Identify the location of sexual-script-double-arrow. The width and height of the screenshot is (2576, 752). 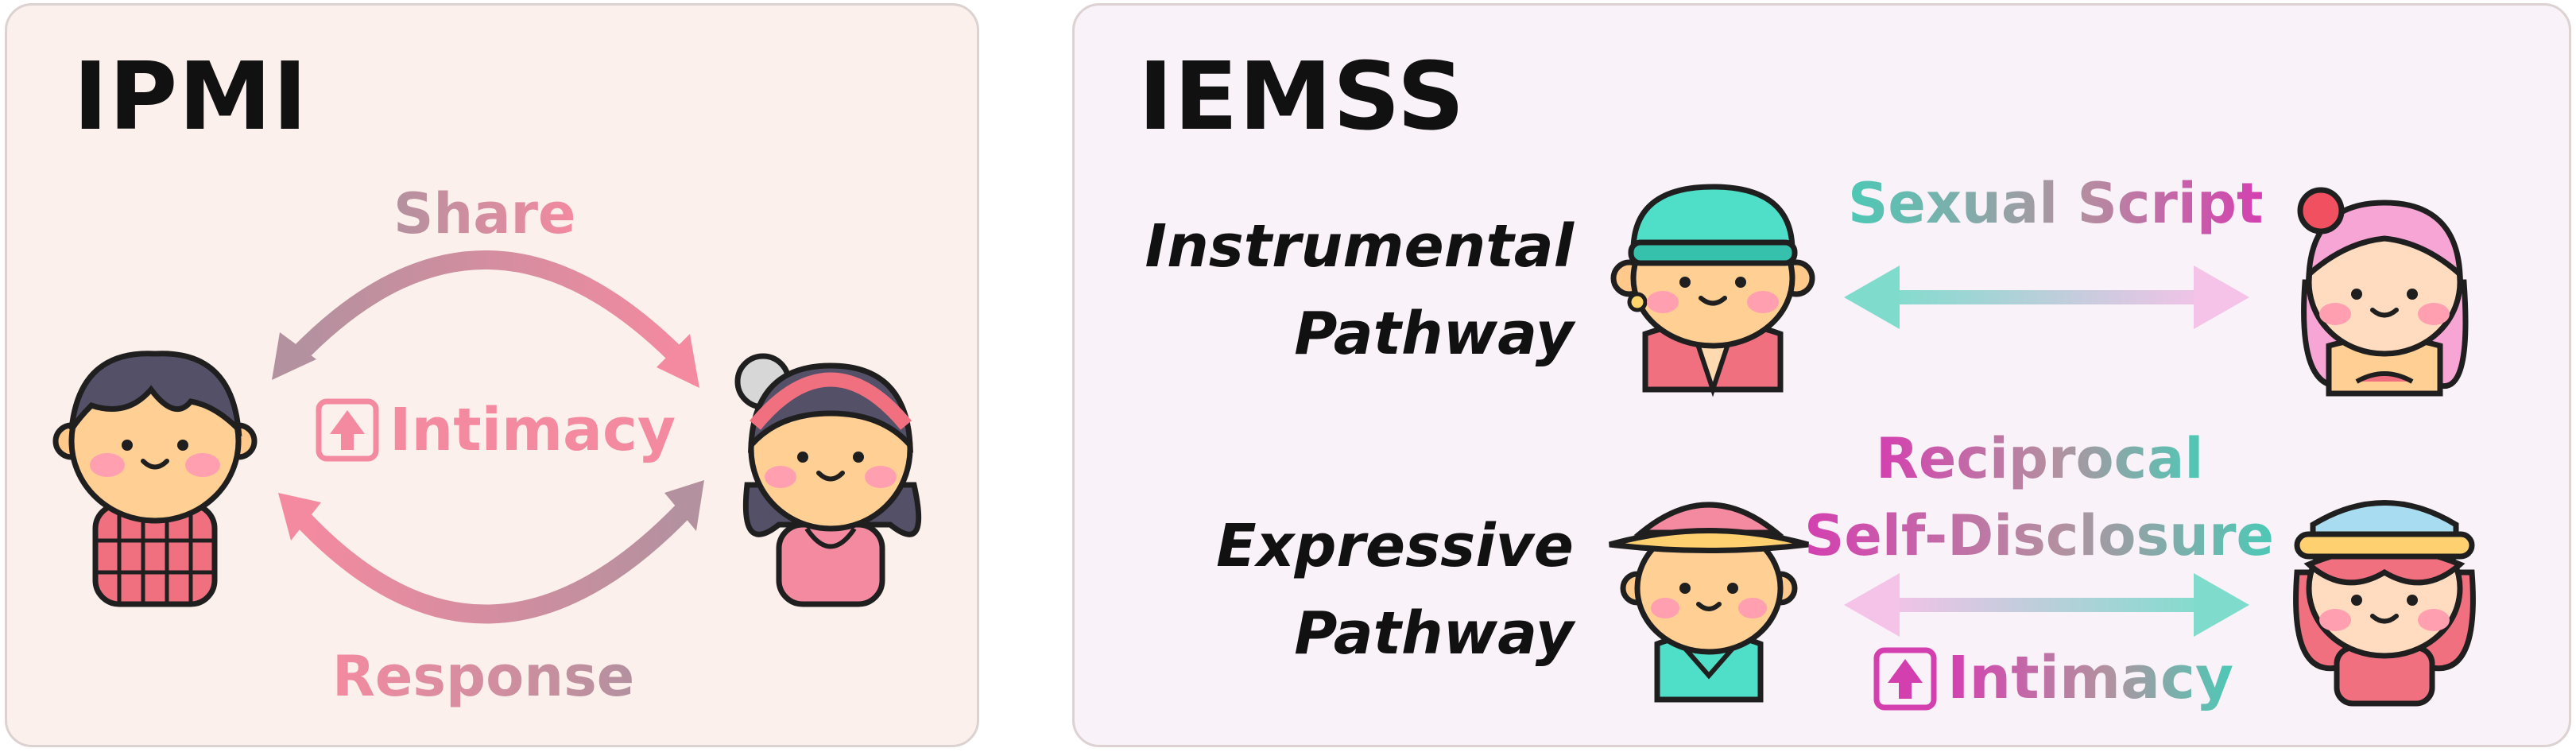
(2046, 298).